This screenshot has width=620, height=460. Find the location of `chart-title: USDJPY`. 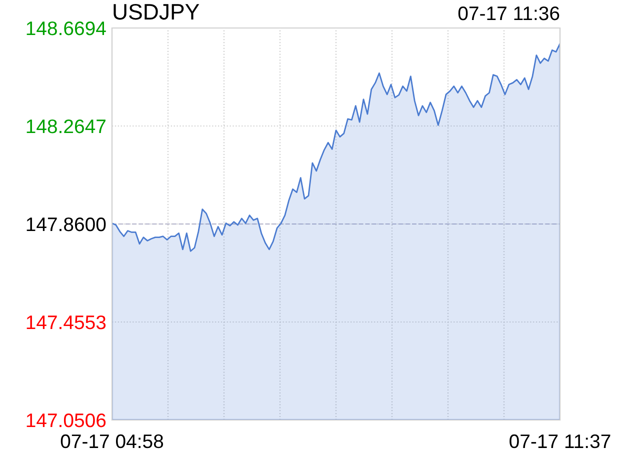

chart-title: USDJPY is located at coordinates (157, 12).